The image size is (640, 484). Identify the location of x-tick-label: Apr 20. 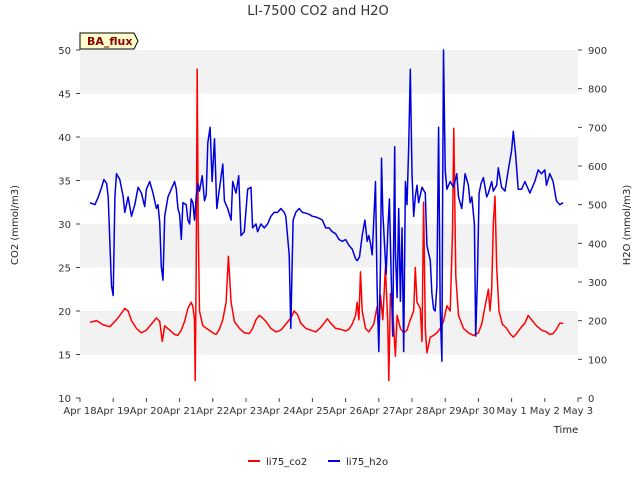
(146, 411).